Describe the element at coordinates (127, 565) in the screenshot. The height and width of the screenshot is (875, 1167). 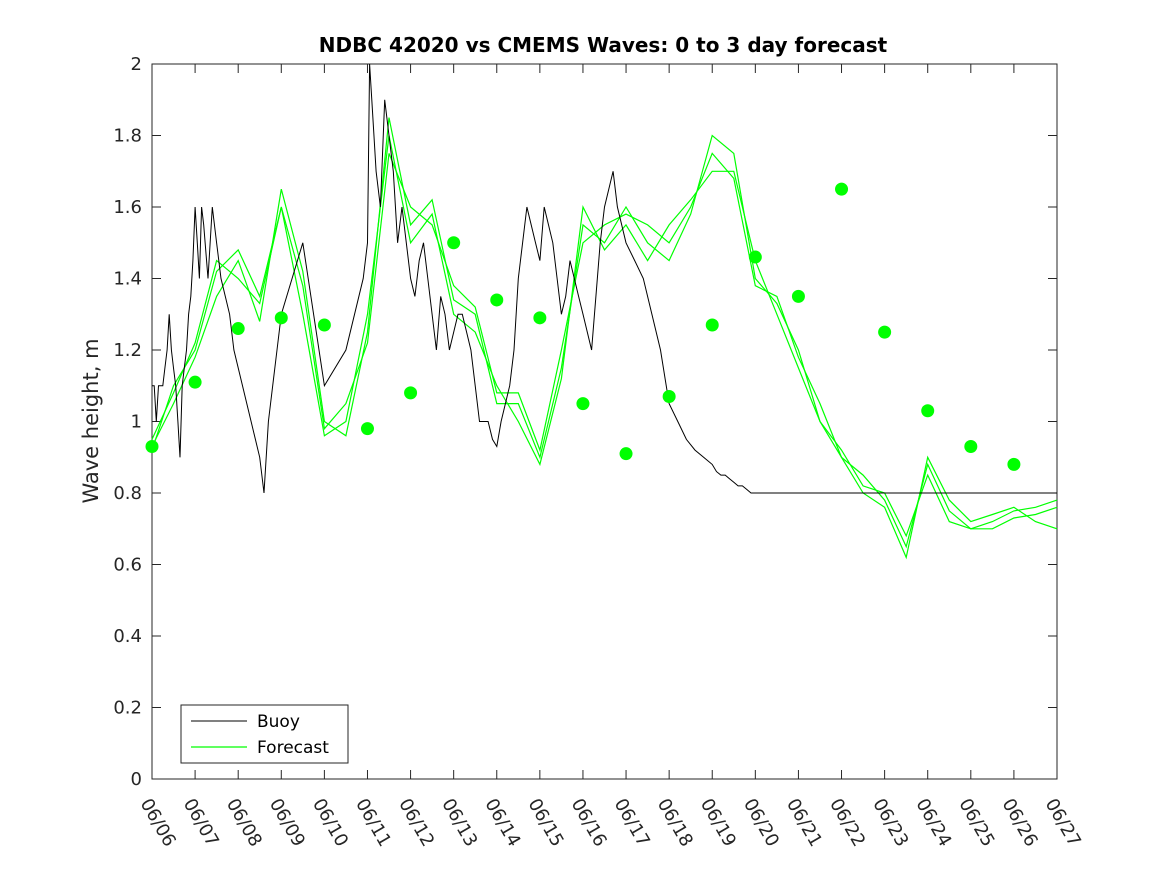
I see `y-tick-label: 0.6` at that location.